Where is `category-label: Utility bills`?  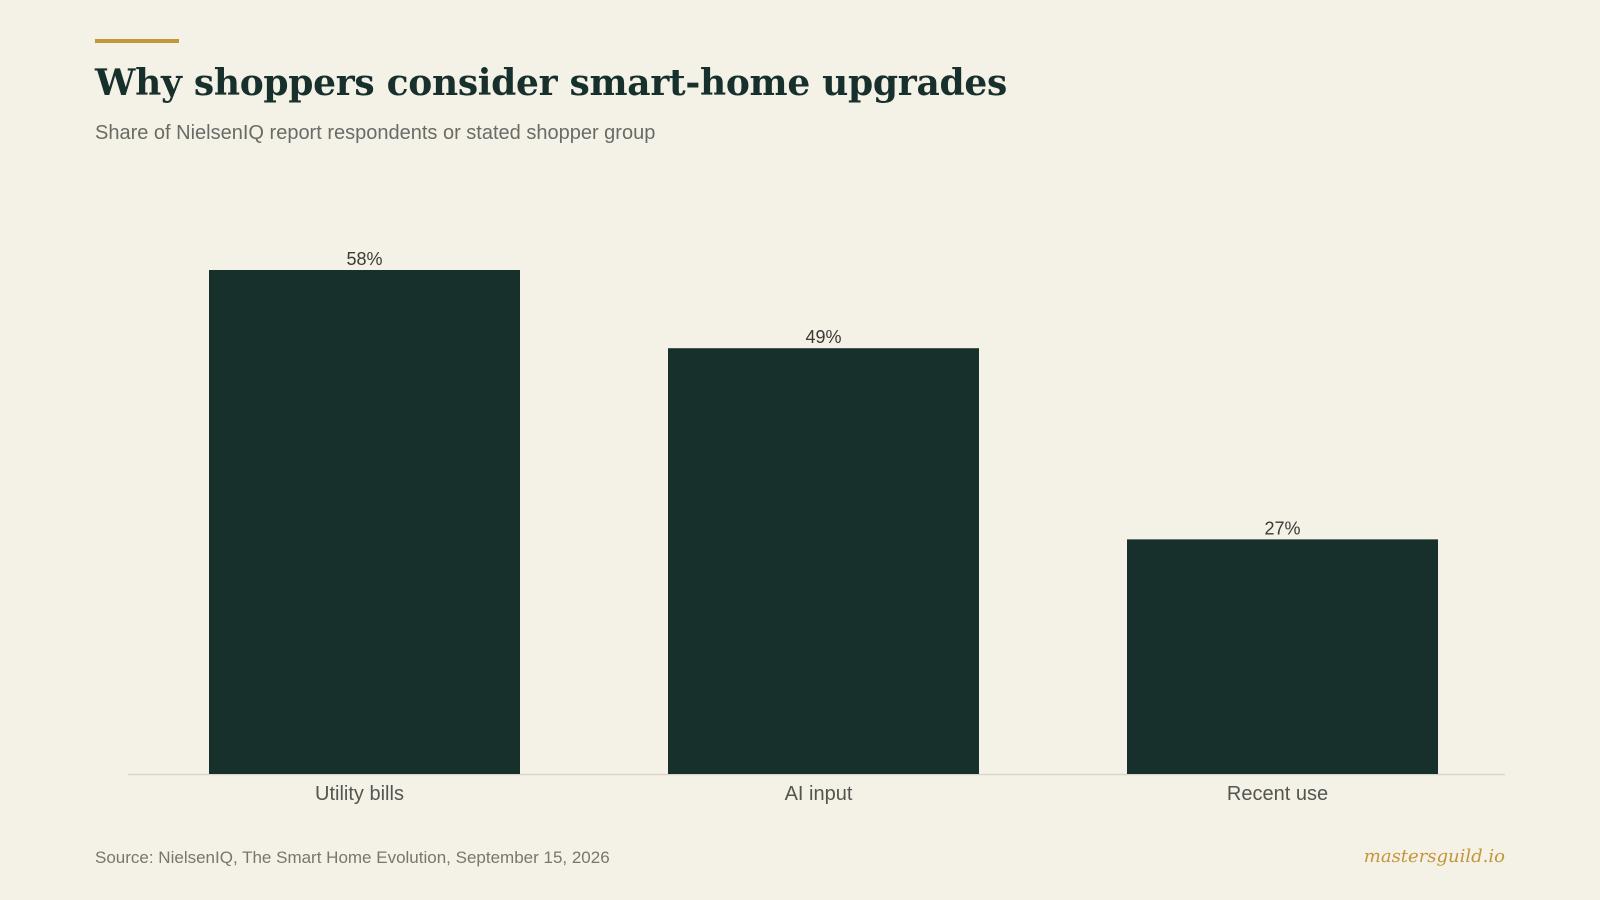 category-label: Utility bills is located at coordinates (359, 794).